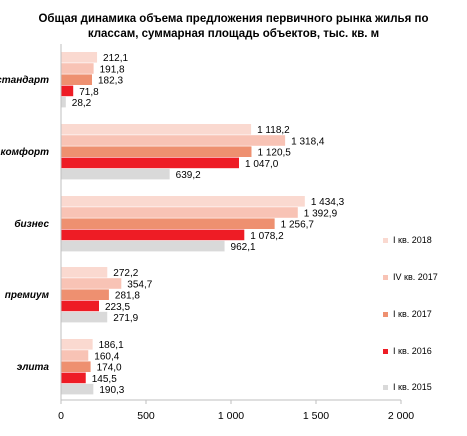 This screenshot has width=467, height=436. I want to click on category-label: премиум, so click(27, 295).